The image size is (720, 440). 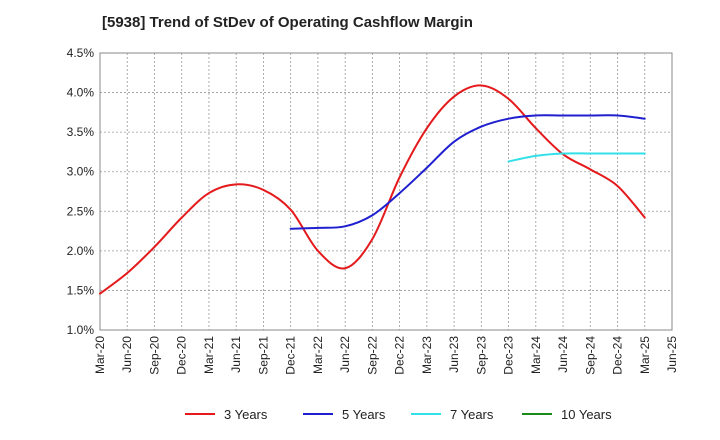 What do you see at coordinates (576, 157) in the screenshot?
I see `series-line-7-years` at bounding box center [576, 157].